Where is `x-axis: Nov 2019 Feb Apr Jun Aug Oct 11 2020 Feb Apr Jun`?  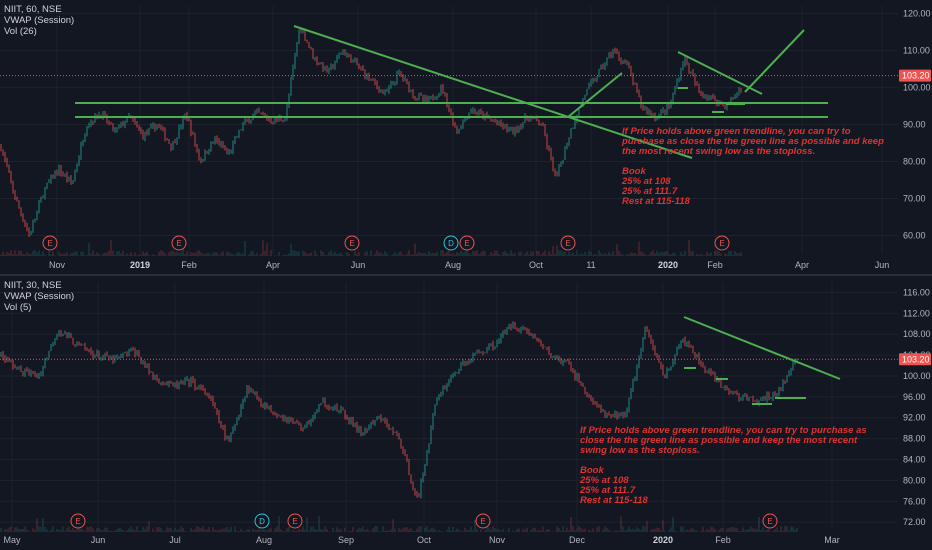
x-axis: Nov 2019 Feb Apr Jun Aug Oct 11 2020 Feb Apr Jun is located at coordinates (469, 265).